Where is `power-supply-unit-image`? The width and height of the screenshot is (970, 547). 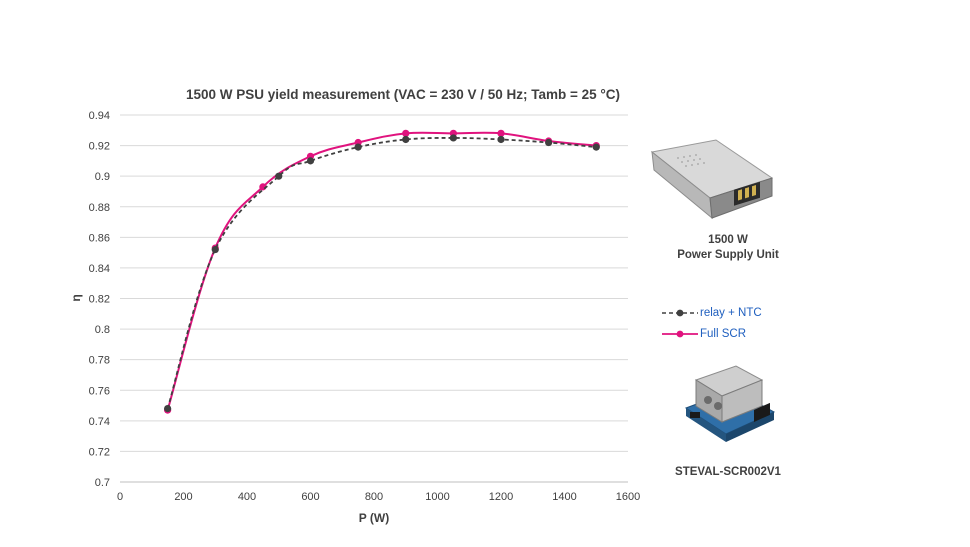
power-supply-unit-image is located at coordinates (712, 179).